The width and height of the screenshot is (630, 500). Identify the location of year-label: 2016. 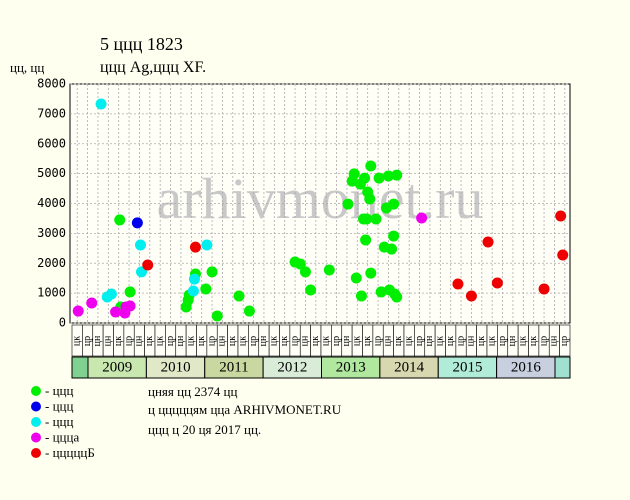
(526, 367).